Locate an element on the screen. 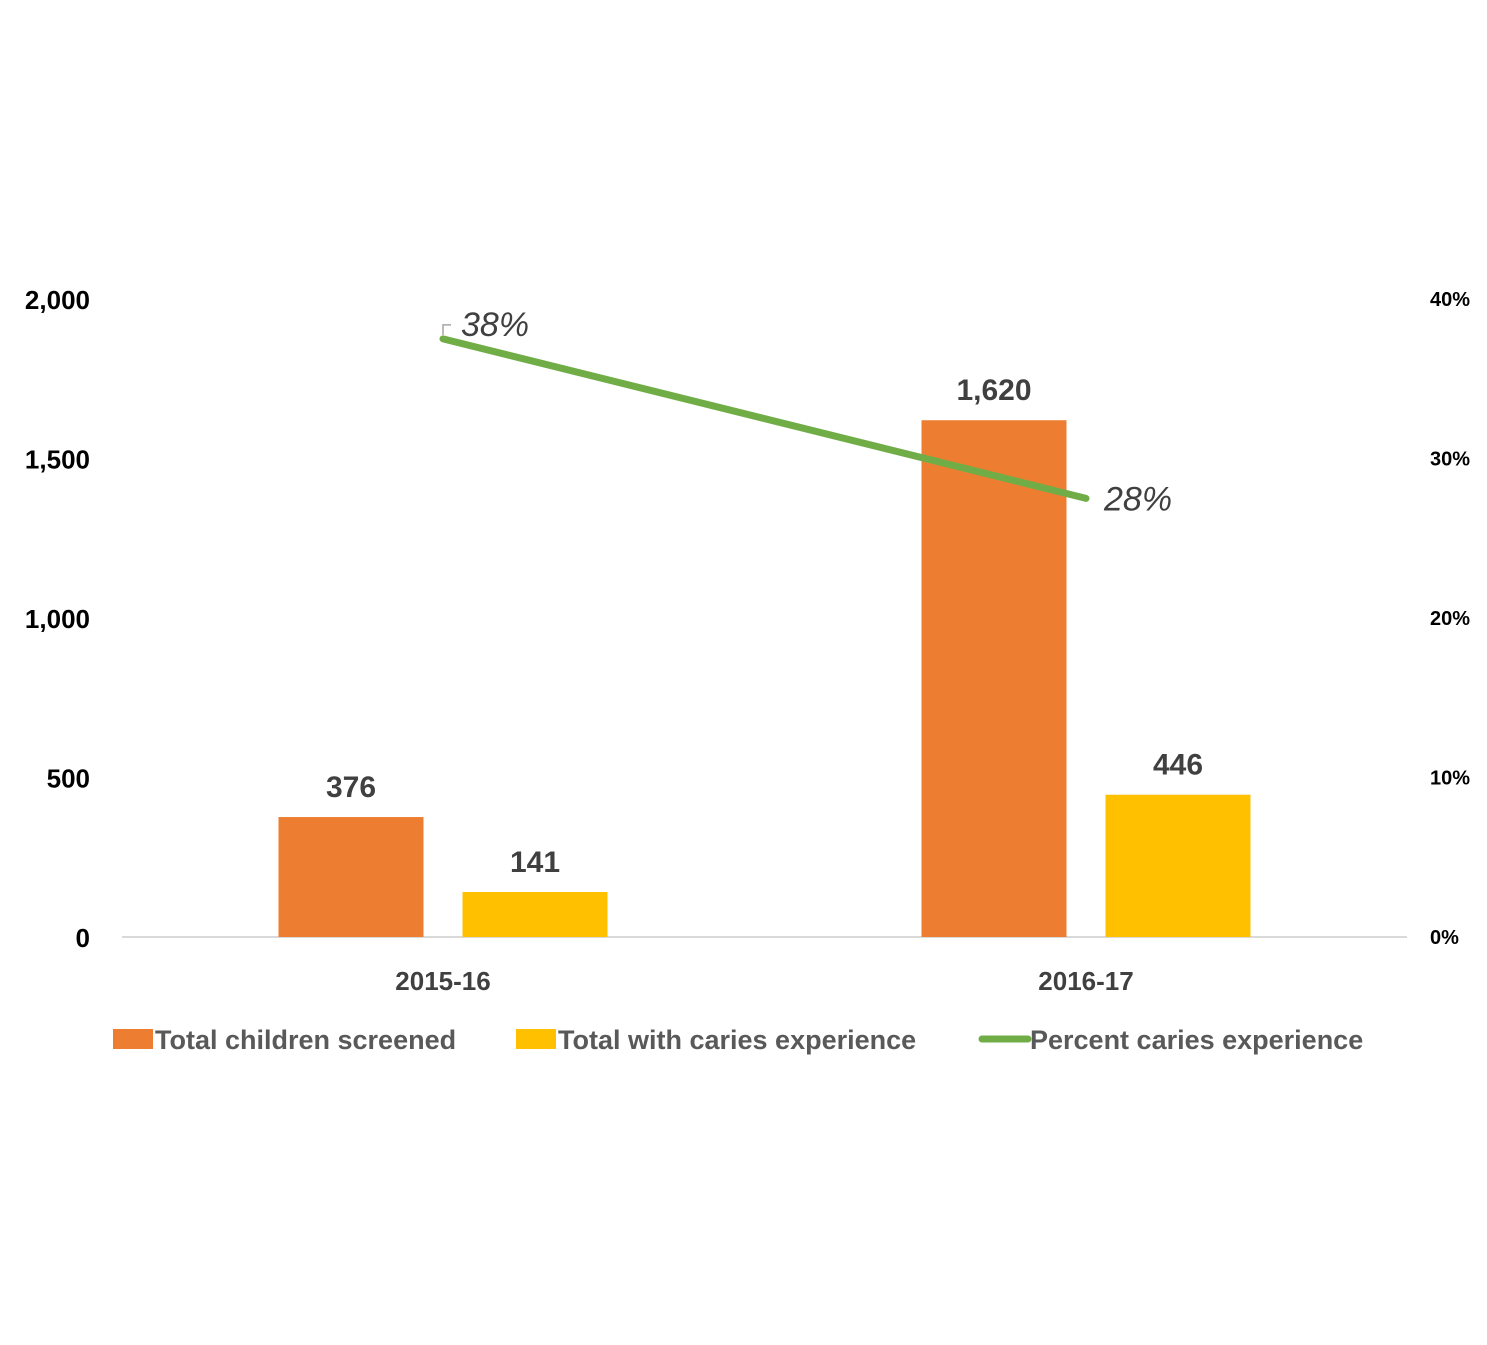 The height and width of the screenshot is (1345, 1487). legend-label: Percent caries experience is located at coordinates (1196, 1040).